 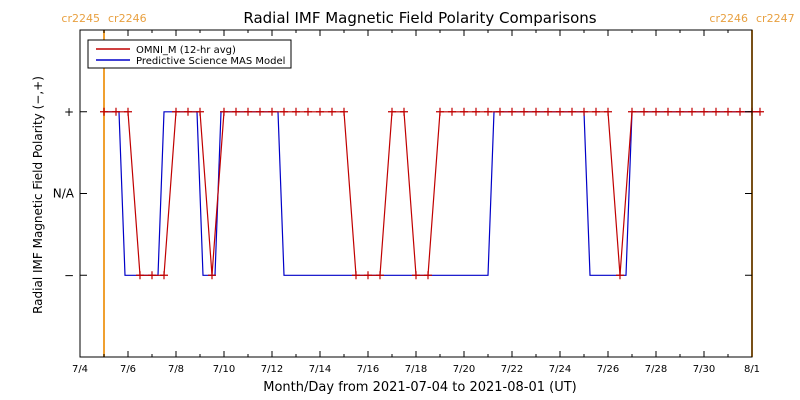 What do you see at coordinates (272, 369) in the screenshot?
I see `x-tick-label: 7/12` at bounding box center [272, 369].